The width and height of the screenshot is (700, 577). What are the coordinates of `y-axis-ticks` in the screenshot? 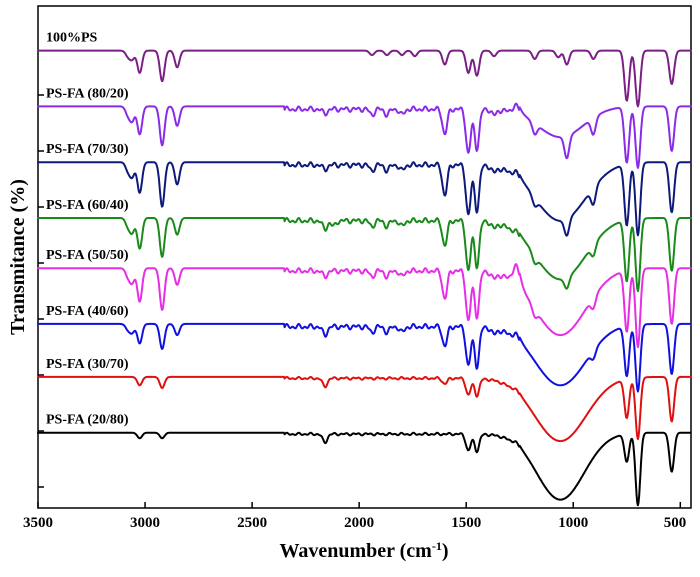 It's located at (41, 291).